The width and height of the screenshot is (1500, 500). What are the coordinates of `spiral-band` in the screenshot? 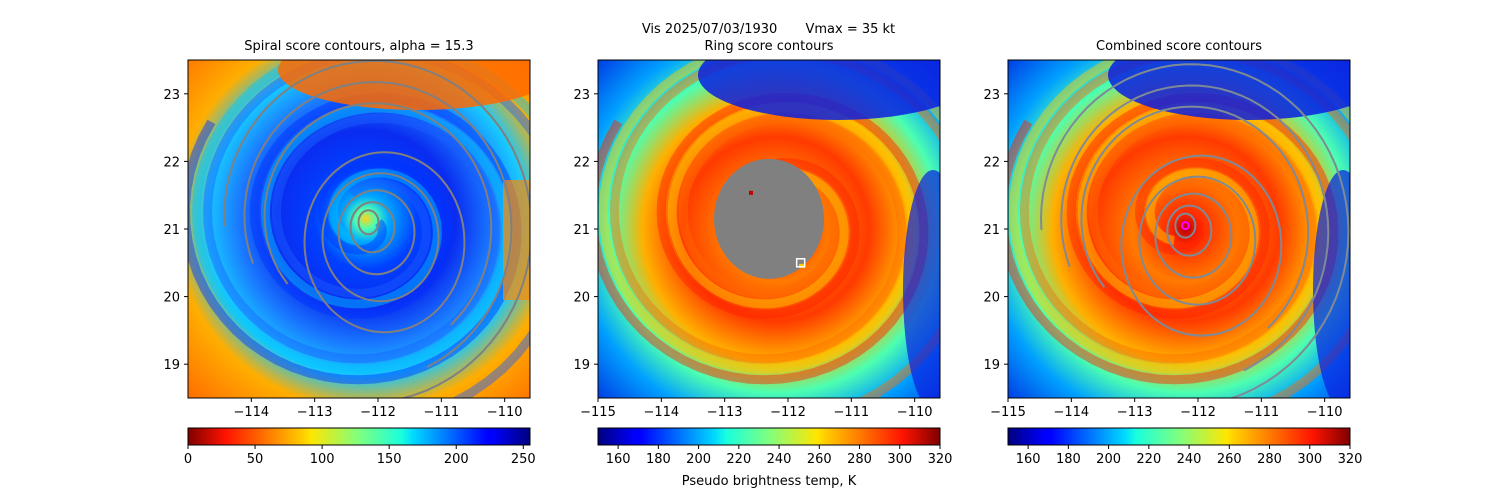 It's located at (1173, 238).